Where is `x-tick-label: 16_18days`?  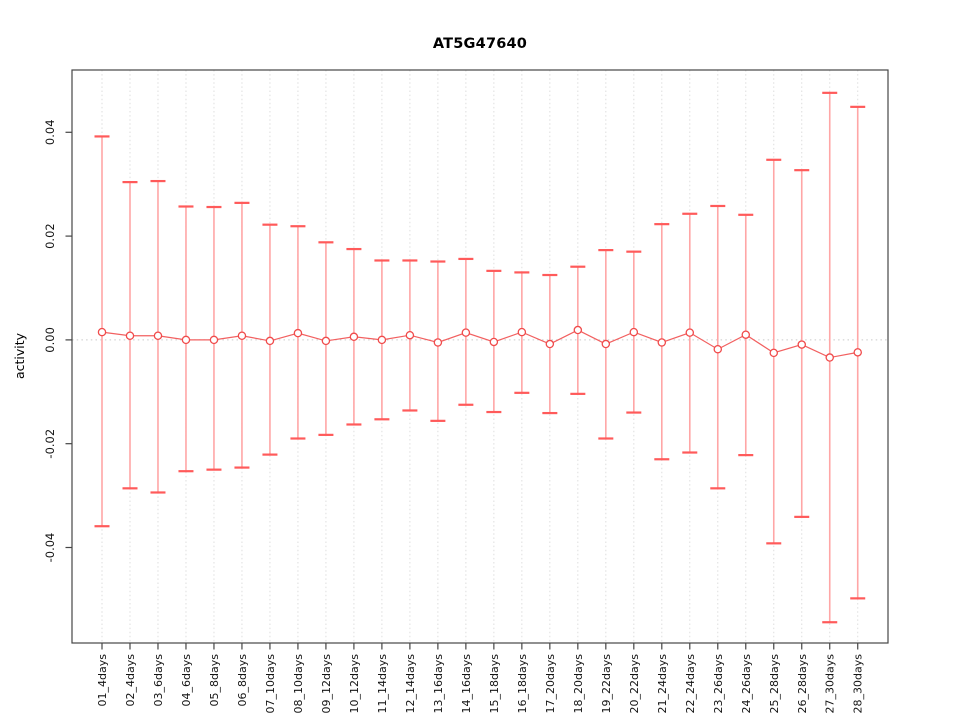 x-tick-label: 16_18days is located at coordinates (522, 684).